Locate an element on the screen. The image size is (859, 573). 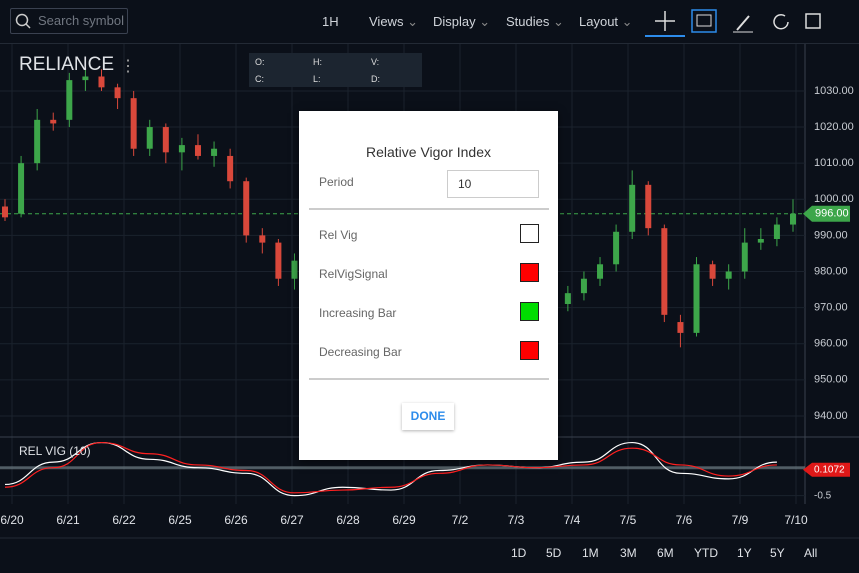
y-tick-label: 960.00 is located at coordinates (831, 344).